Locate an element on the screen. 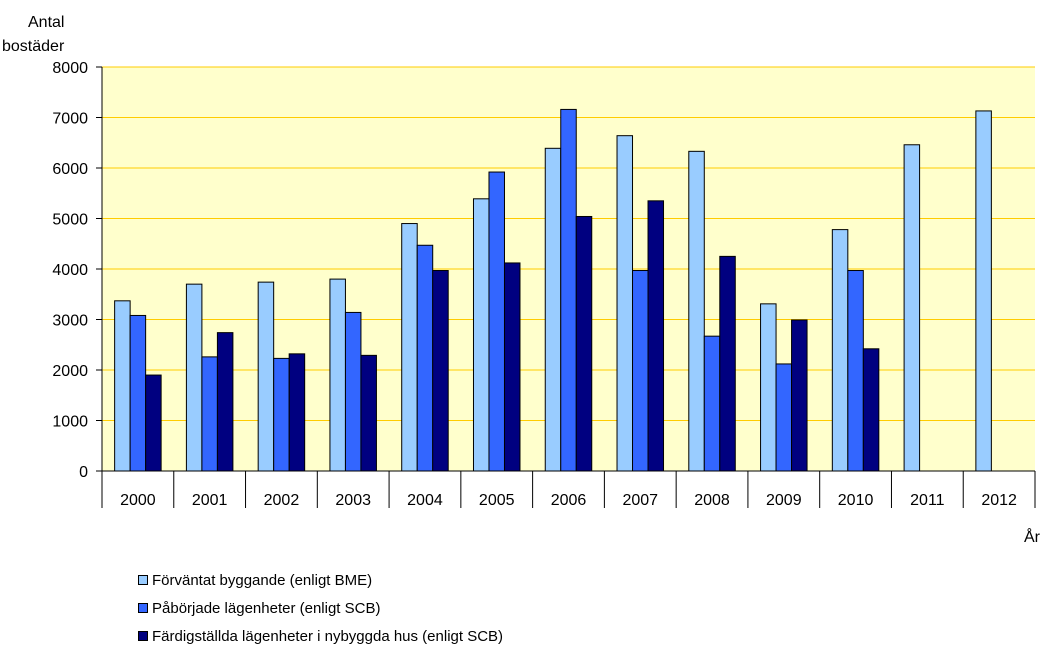  x-axis-label: År is located at coordinates (1032, 536).